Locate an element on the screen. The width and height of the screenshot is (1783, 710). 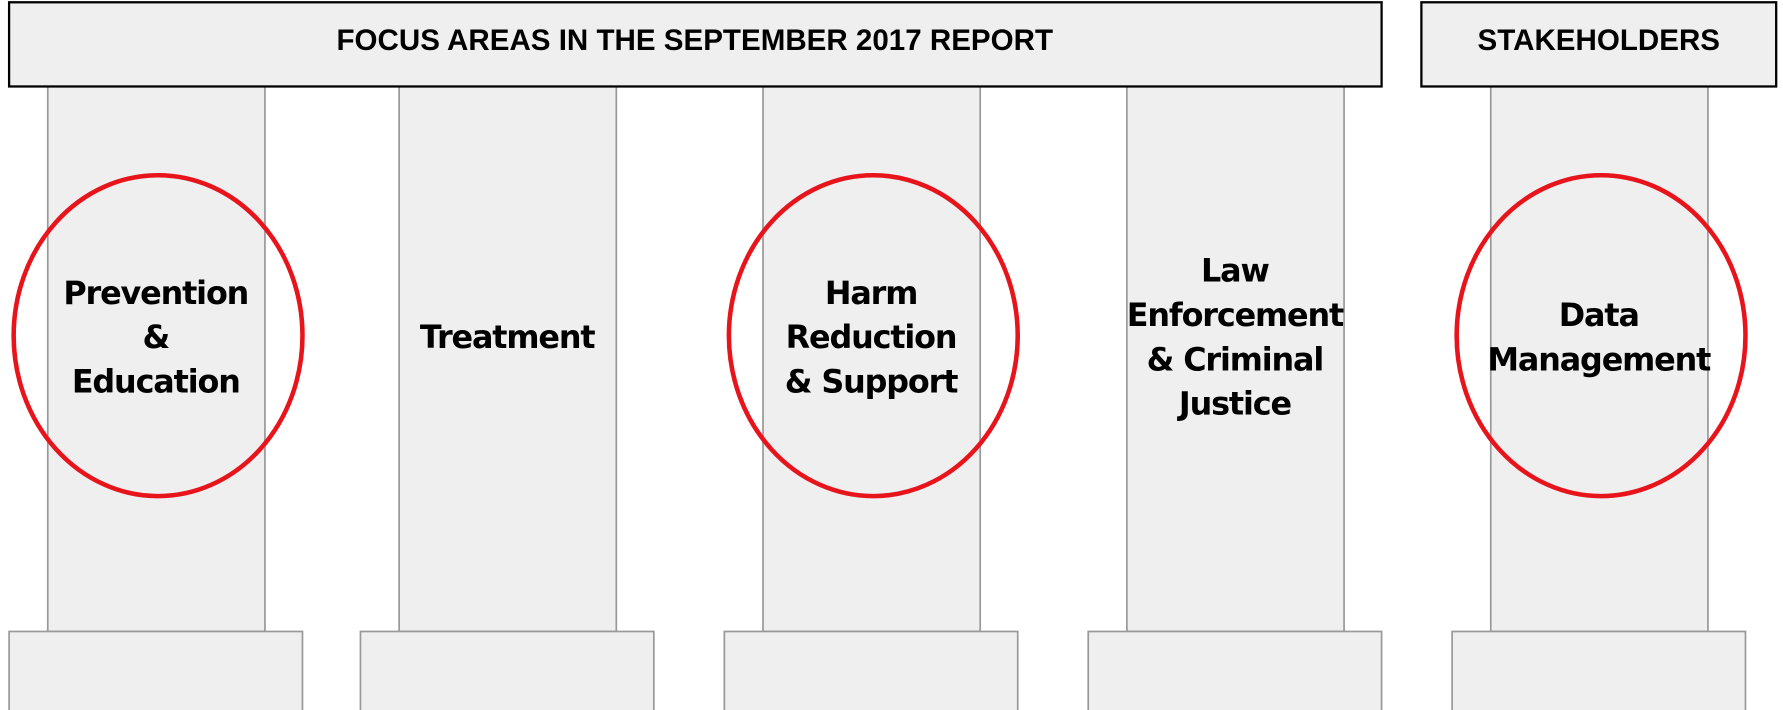
side-header-title: STAKEHOLDERS is located at coordinates (1599, 40).